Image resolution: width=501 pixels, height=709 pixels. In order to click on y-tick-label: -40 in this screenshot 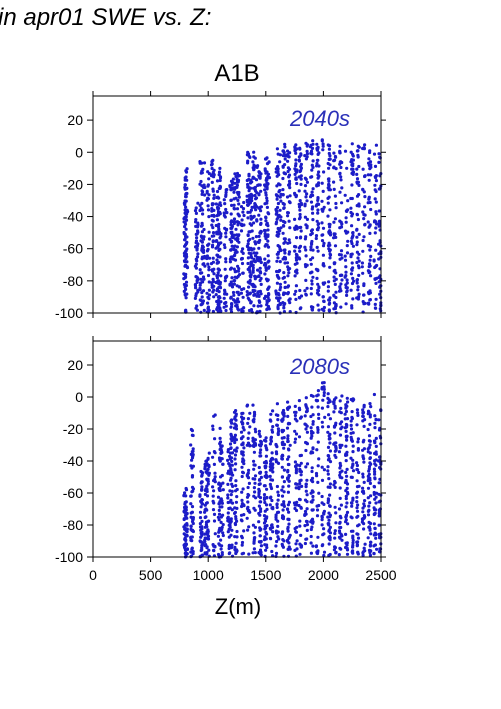, I will do `click(73, 461)`.